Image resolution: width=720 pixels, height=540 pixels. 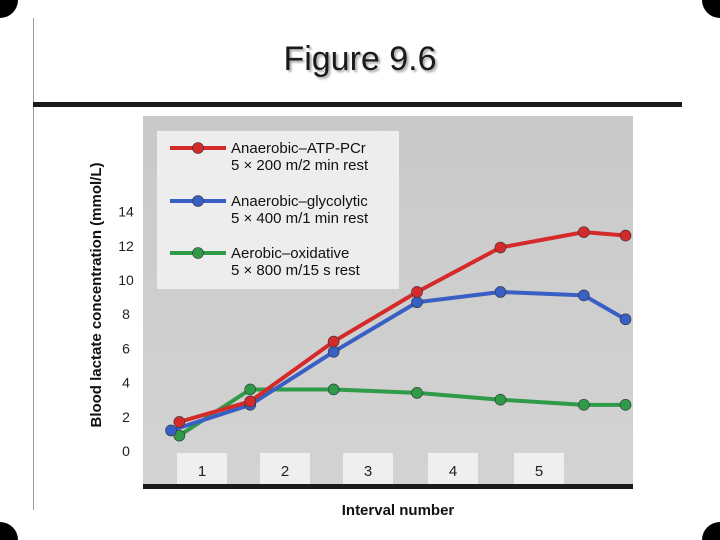 I want to click on x-tick-label: 3, so click(x=368, y=471).